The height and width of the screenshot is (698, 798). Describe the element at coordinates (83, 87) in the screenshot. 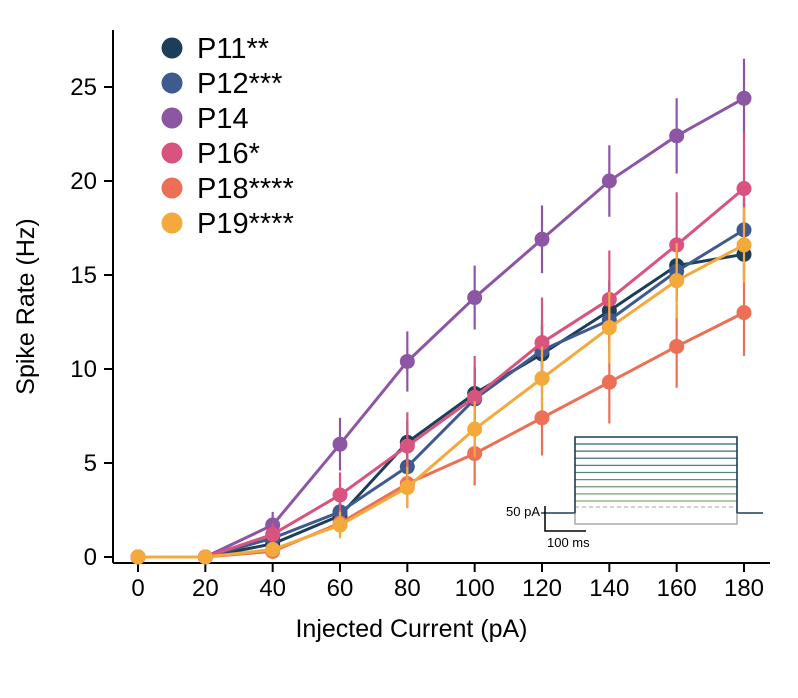

I see `y-tick-label: 25` at that location.